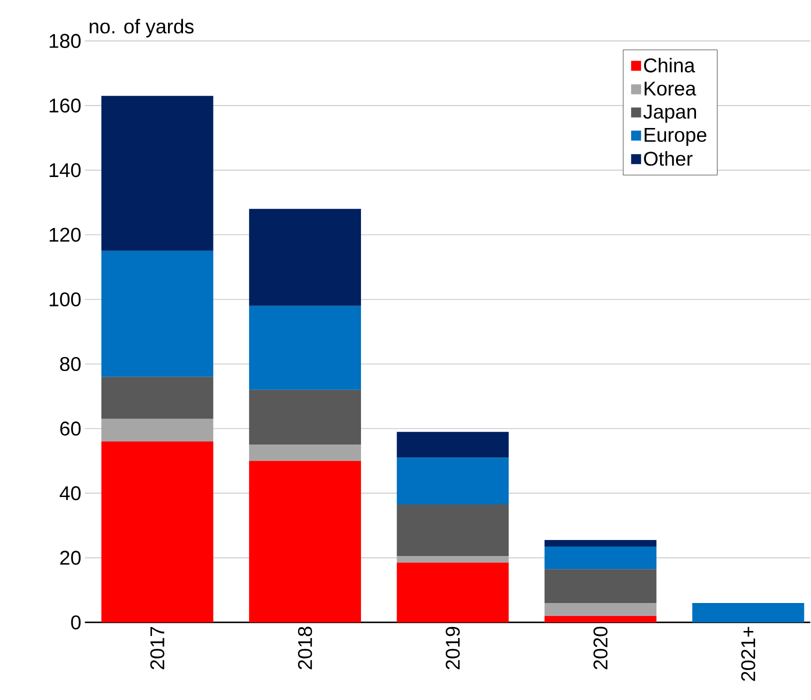 This screenshot has height=700, width=811. I want to click on x-tick-label: 2019, so click(453, 648).